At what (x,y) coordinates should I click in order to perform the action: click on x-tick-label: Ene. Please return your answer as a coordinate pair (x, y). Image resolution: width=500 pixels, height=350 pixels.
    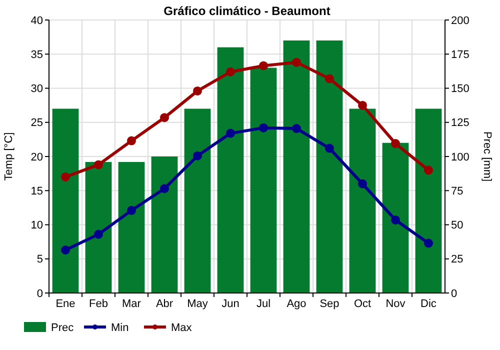
    Looking at the image, I should click on (66, 304).